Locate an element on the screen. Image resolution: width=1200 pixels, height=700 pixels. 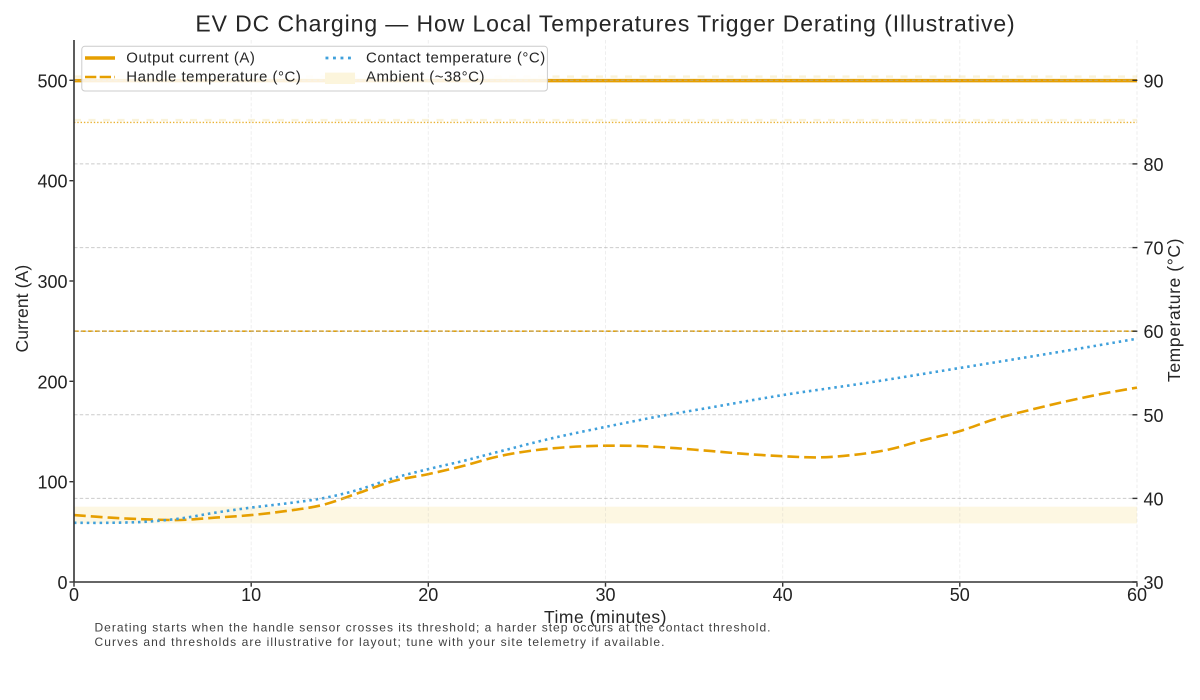
svg-text: Time (minutes) is located at coordinates (605, 617).